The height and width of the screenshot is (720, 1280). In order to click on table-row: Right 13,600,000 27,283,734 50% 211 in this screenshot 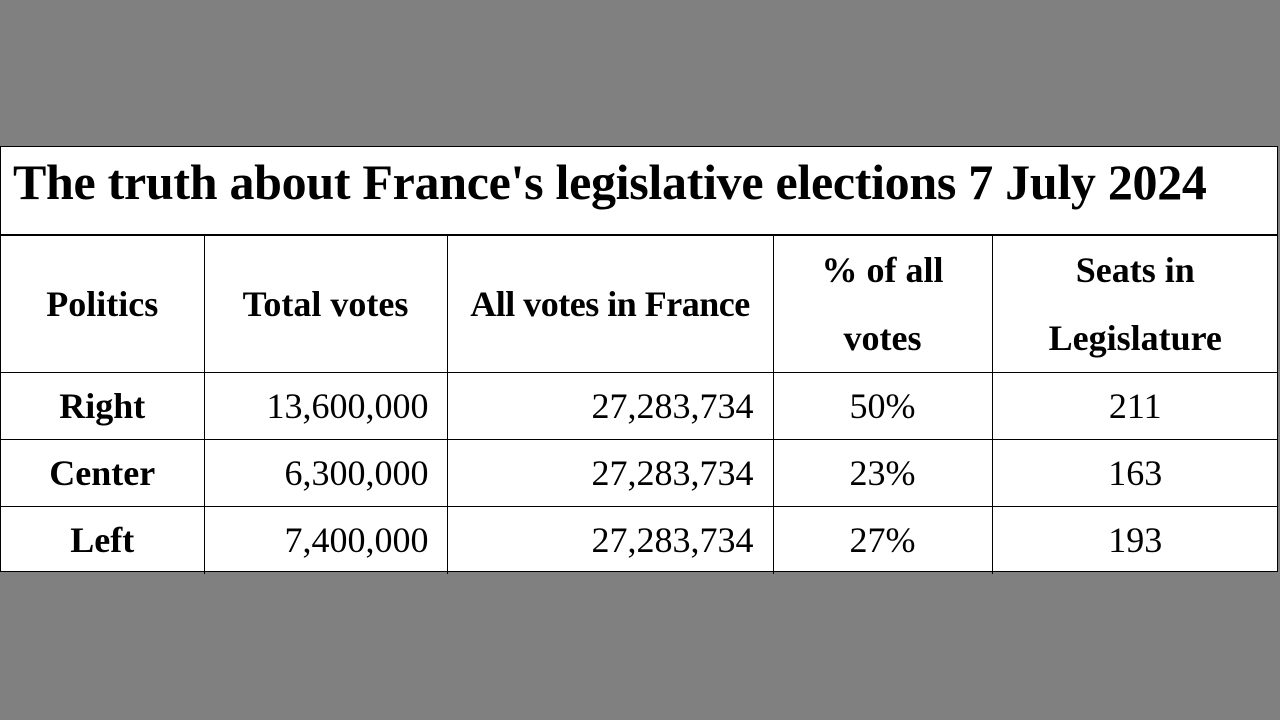, I will do `click(639, 406)`.